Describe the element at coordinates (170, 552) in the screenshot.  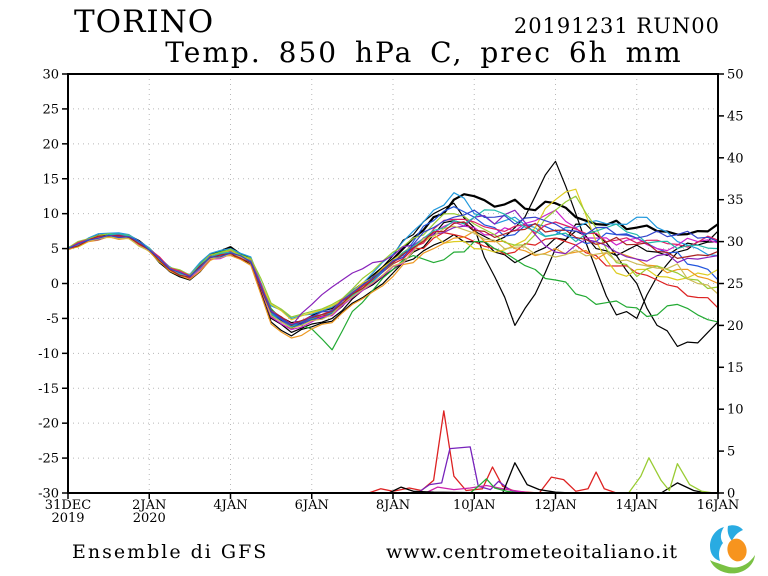
I see `model-label: Ensemble di GFS` at that location.